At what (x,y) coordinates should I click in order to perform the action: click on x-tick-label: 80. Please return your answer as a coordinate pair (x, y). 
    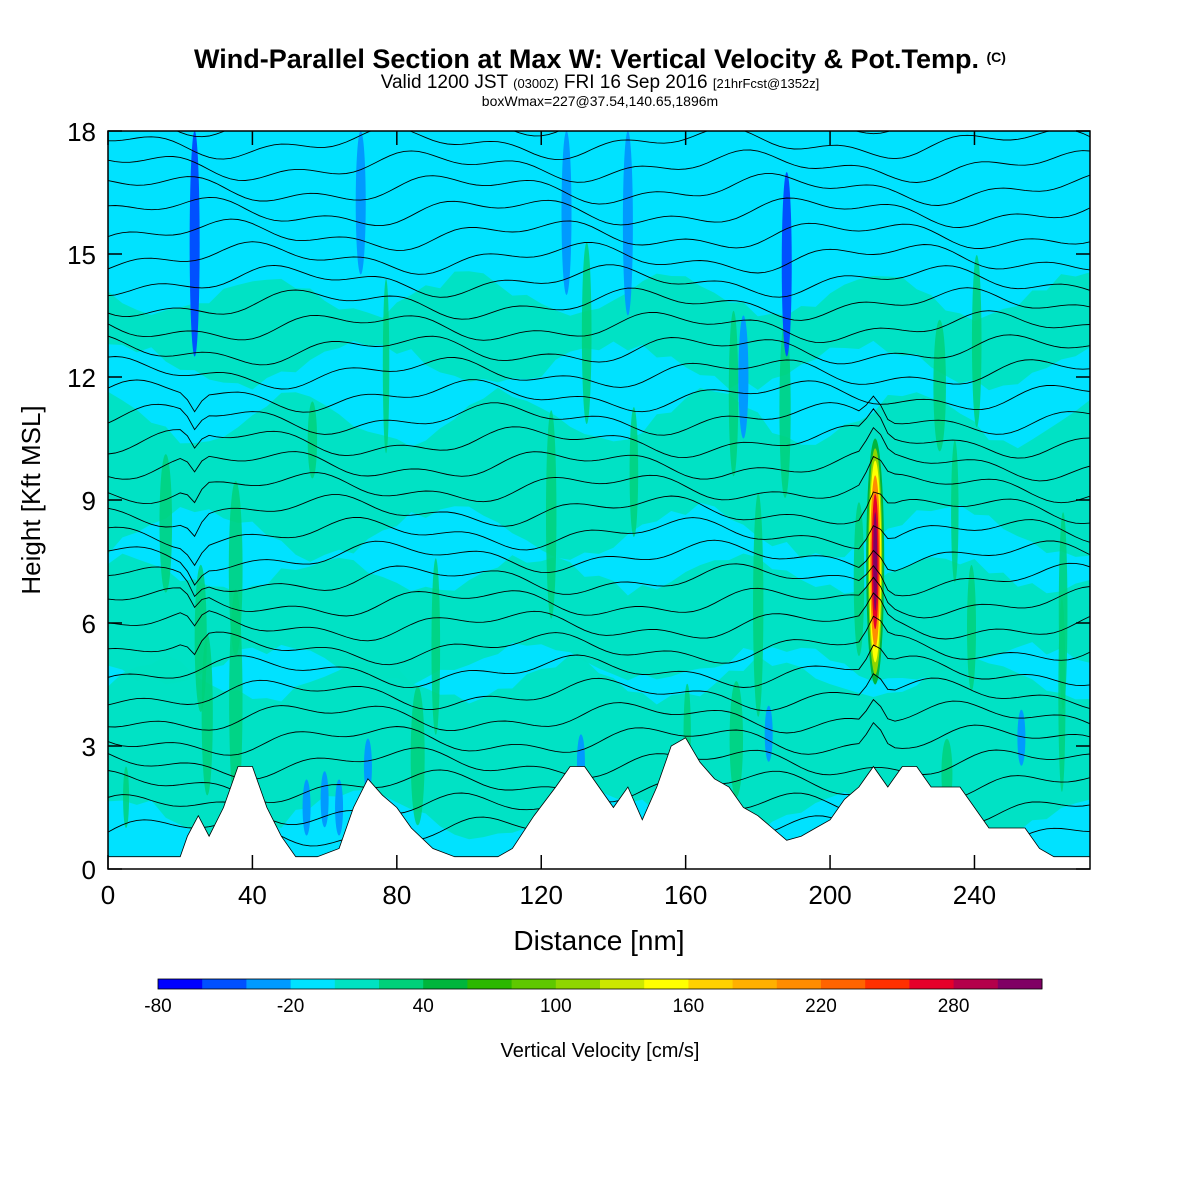
    Looking at the image, I should click on (396, 895).